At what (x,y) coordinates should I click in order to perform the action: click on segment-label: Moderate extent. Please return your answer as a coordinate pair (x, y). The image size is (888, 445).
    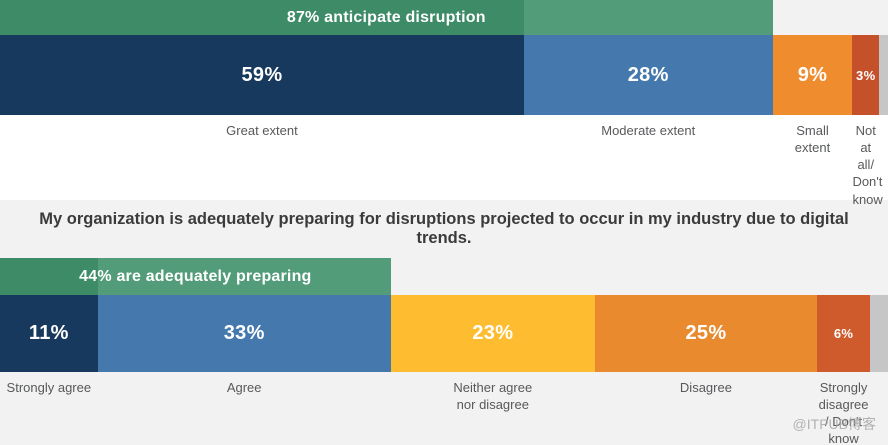
    Looking at the image, I should click on (648, 130).